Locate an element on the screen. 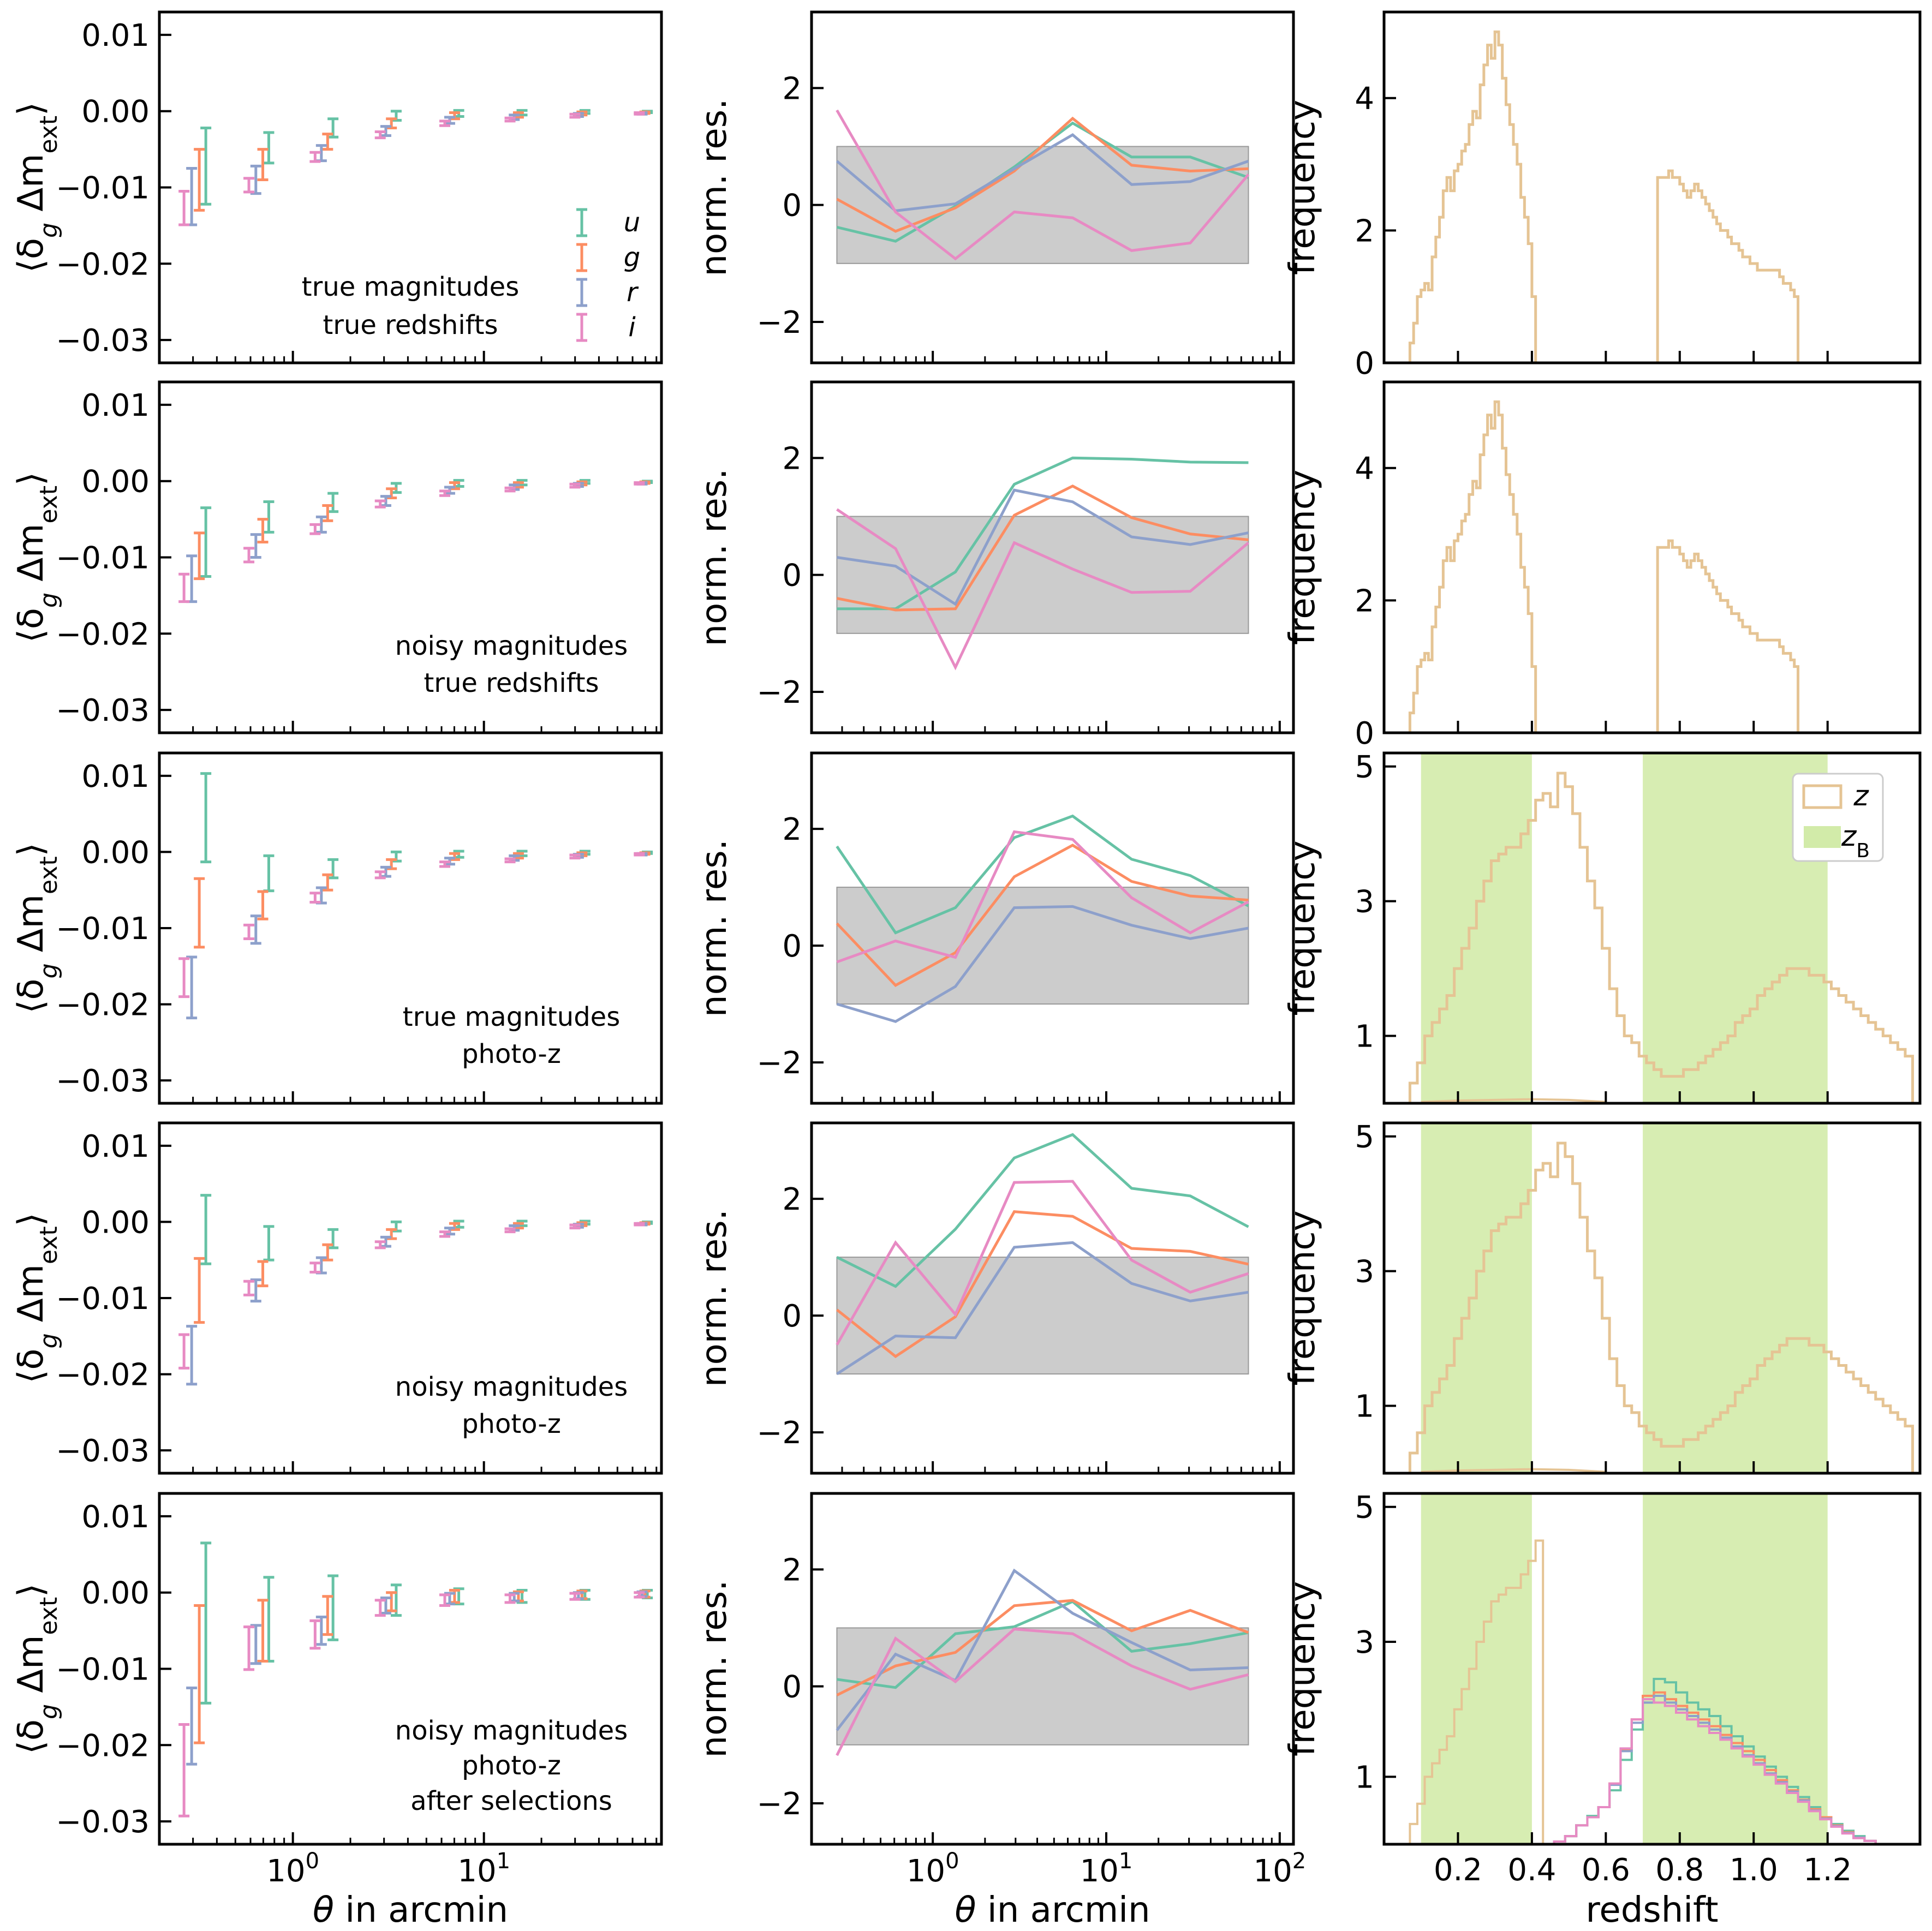 This screenshot has width=1932, height=1931. histogram-panel-row-1: 0 2 4 frequency is located at coordinates (1602, 196).